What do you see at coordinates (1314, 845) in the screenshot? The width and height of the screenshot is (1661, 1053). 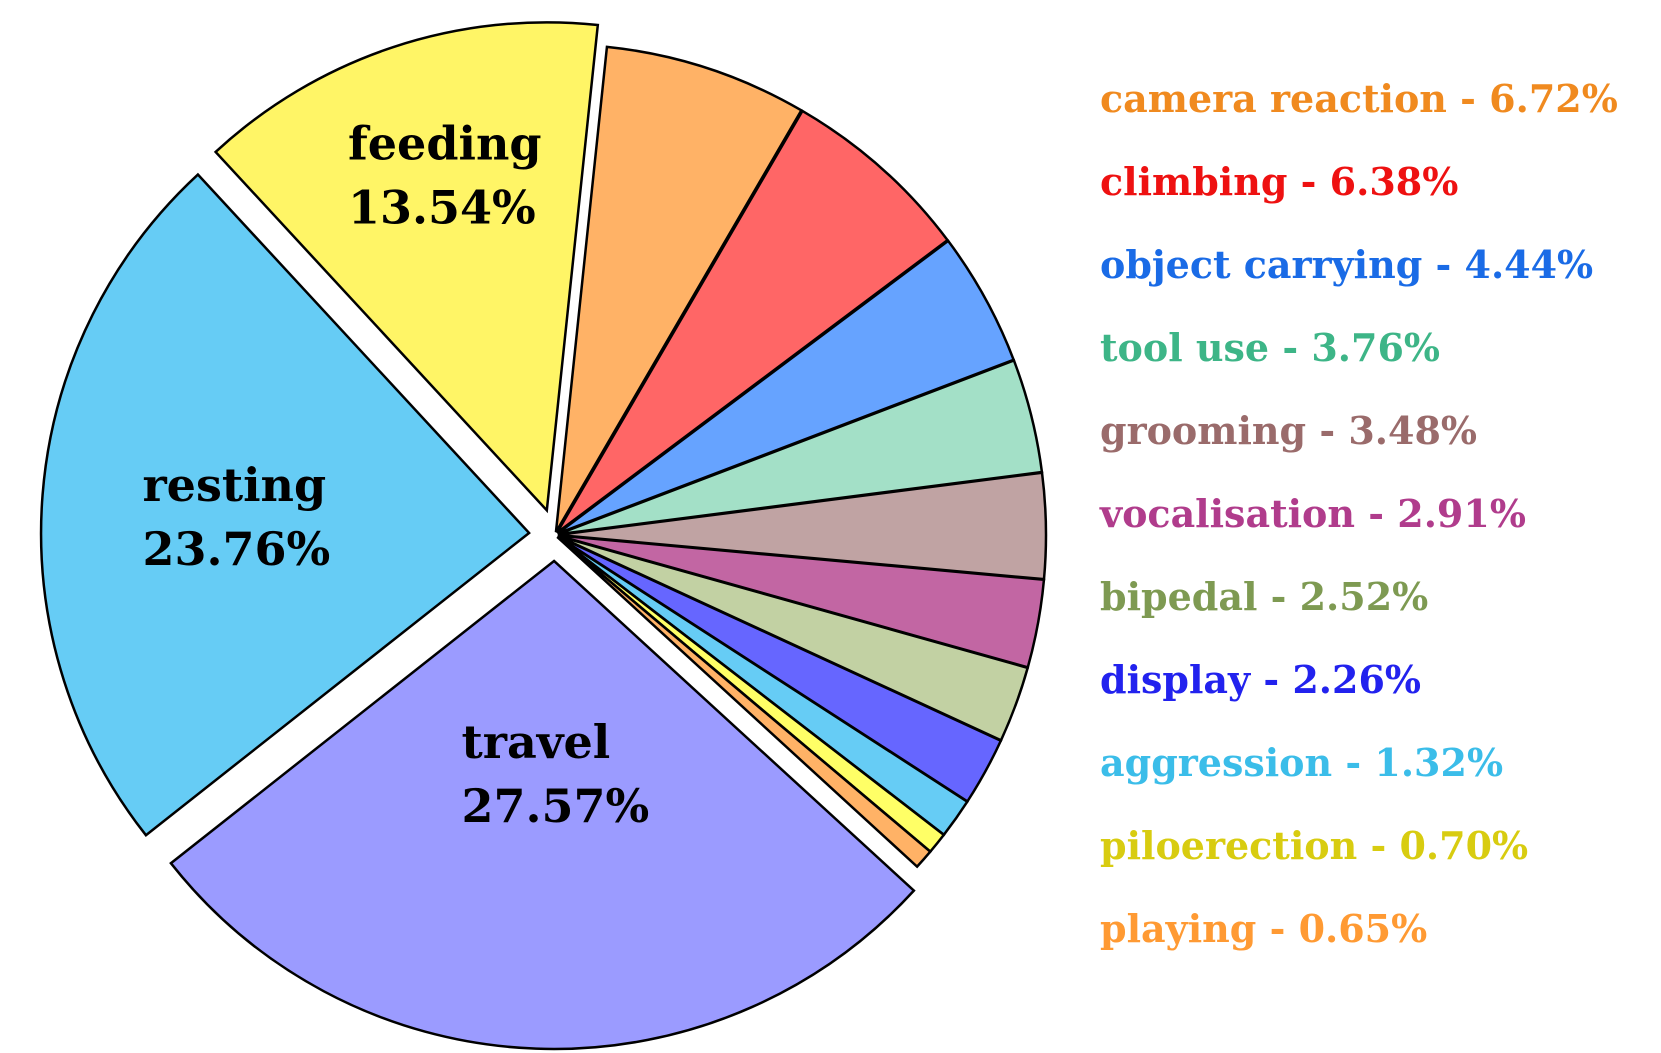 I see `legend-item-piloerection: piloerection - 0.70%` at bounding box center [1314, 845].